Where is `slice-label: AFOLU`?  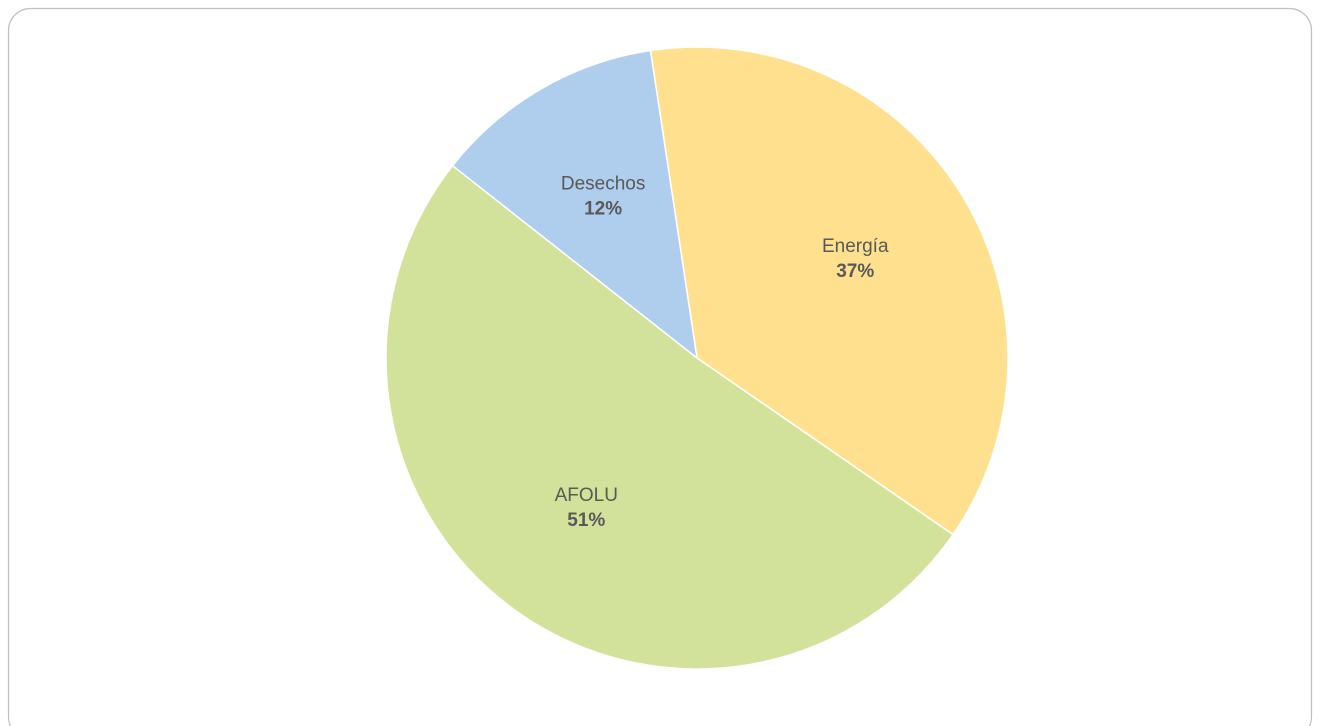
slice-label: AFOLU is located at coordinates (586, 495).